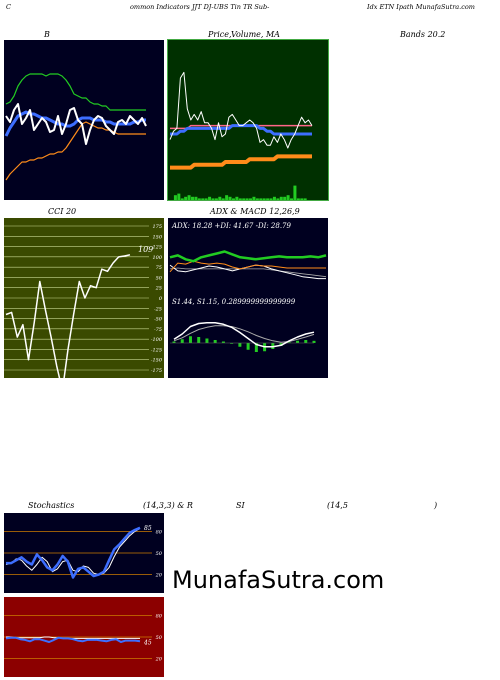 The height and width of the screenshot is (680, 500). I want to click on cci-tick-label: 0, so click(161, 299).